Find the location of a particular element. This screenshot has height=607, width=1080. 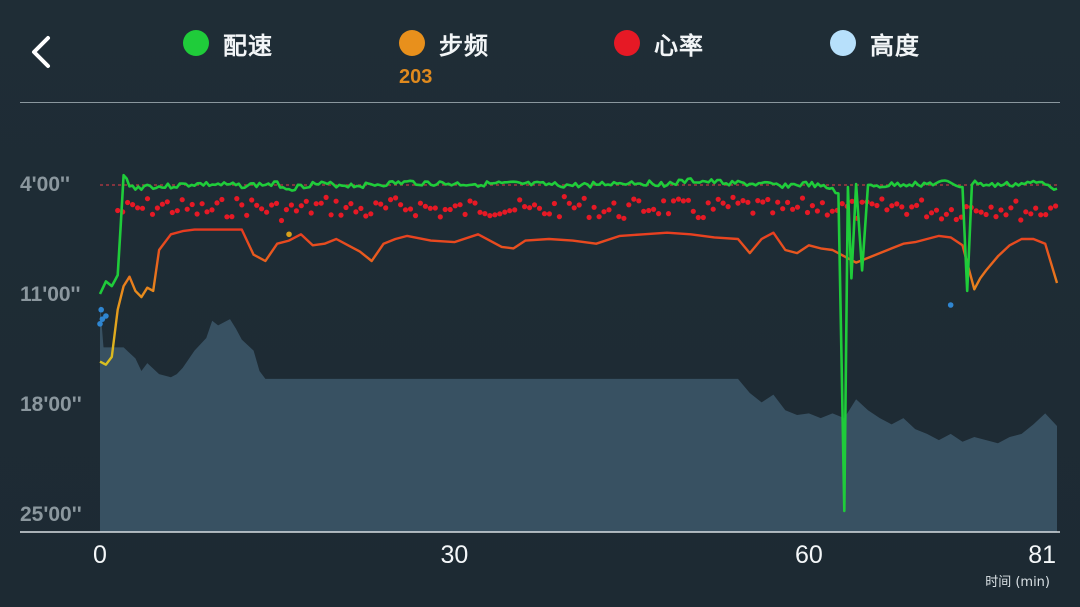

legend-pace: 配速 is located at coordinates (228, 43).